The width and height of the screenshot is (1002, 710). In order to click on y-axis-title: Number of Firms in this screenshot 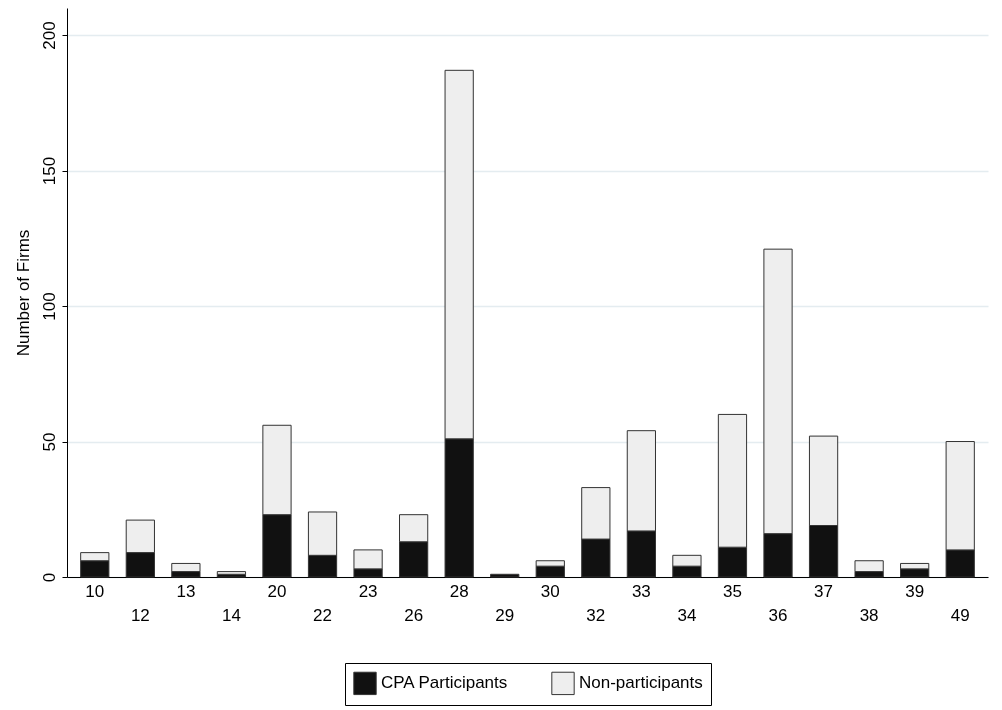, I will do `click(23, 293)`.